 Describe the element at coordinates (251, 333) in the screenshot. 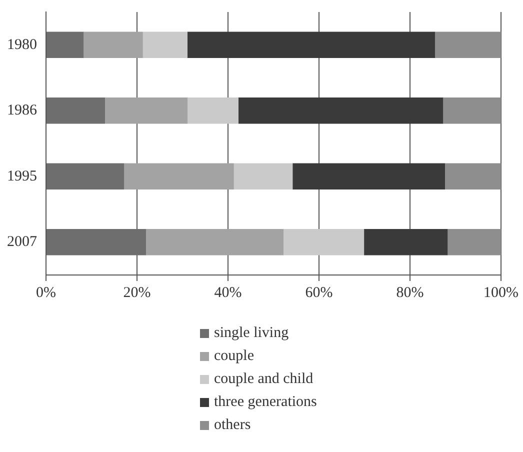

I see `legend-label: single living` at that location.